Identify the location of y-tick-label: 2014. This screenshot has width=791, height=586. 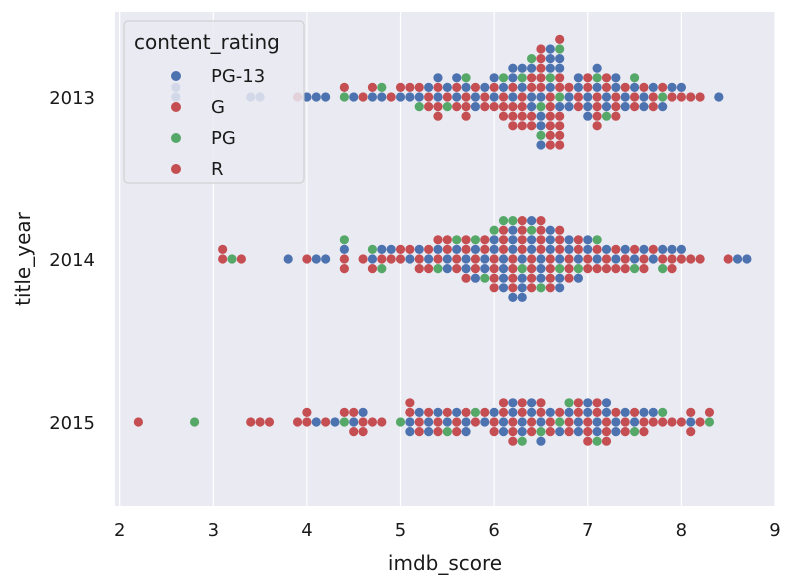
(72, 260).